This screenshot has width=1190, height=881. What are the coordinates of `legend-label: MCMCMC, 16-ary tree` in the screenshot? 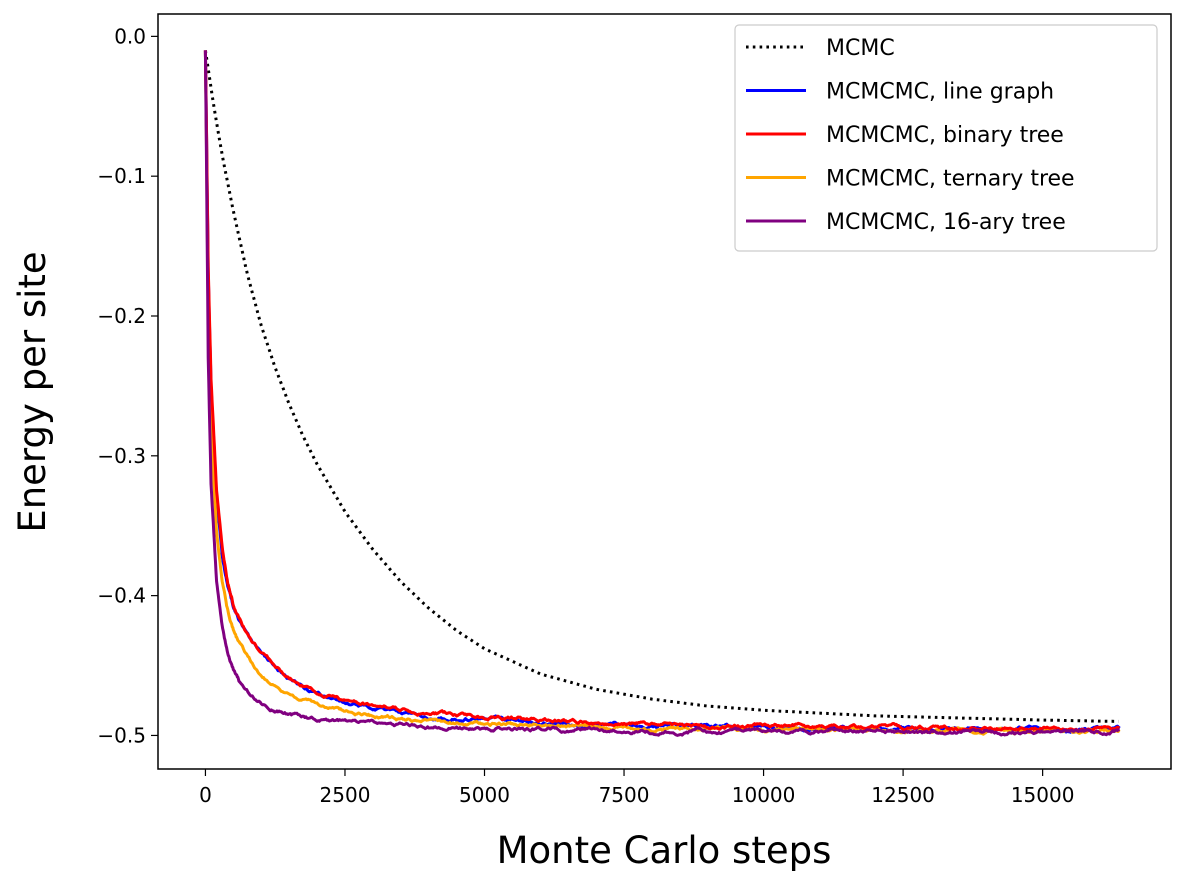 It's located at (946, 222).